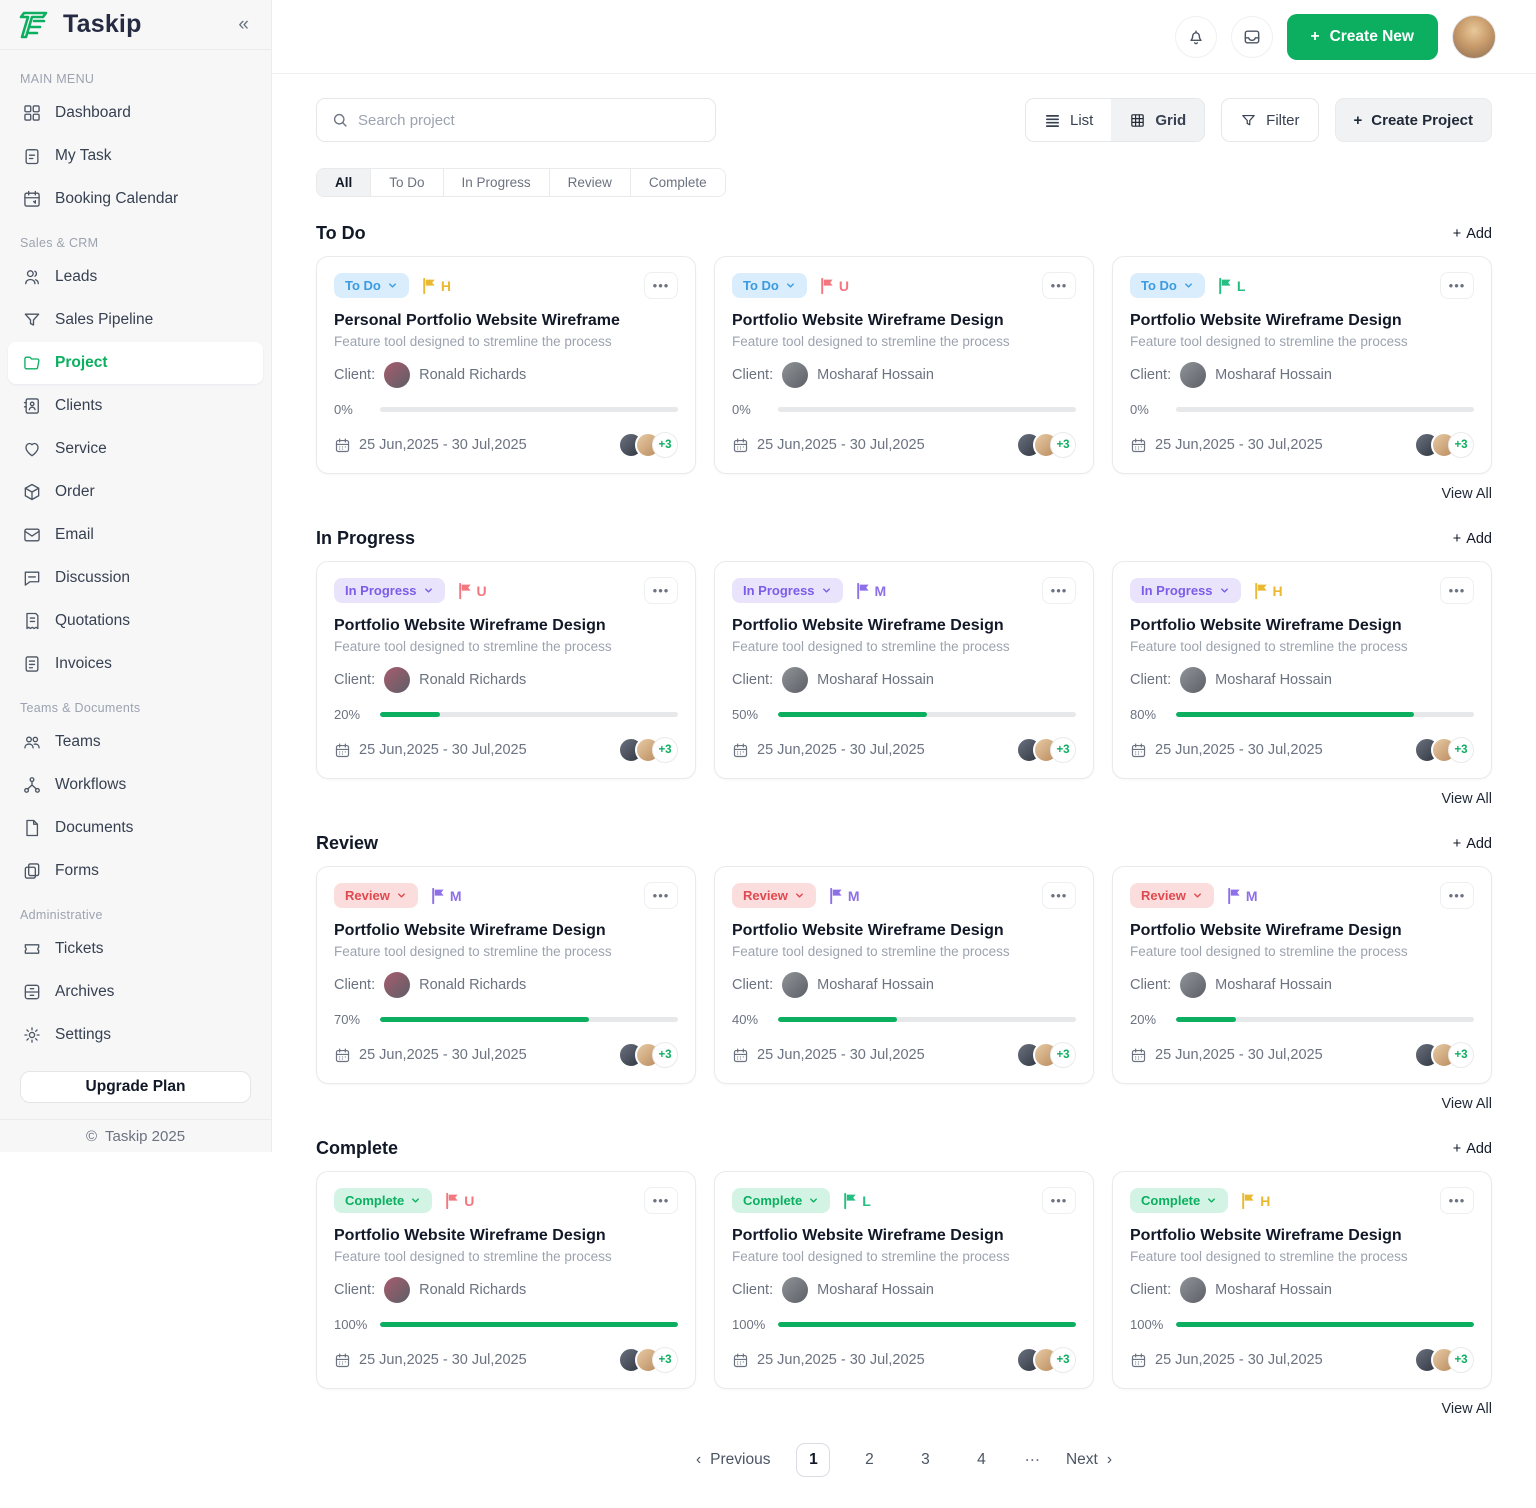  What do you see at coordinates (1089, 1459) in the screenshot?
I see `pagination-next: Next ›` at bounding box center [1089, 1459].